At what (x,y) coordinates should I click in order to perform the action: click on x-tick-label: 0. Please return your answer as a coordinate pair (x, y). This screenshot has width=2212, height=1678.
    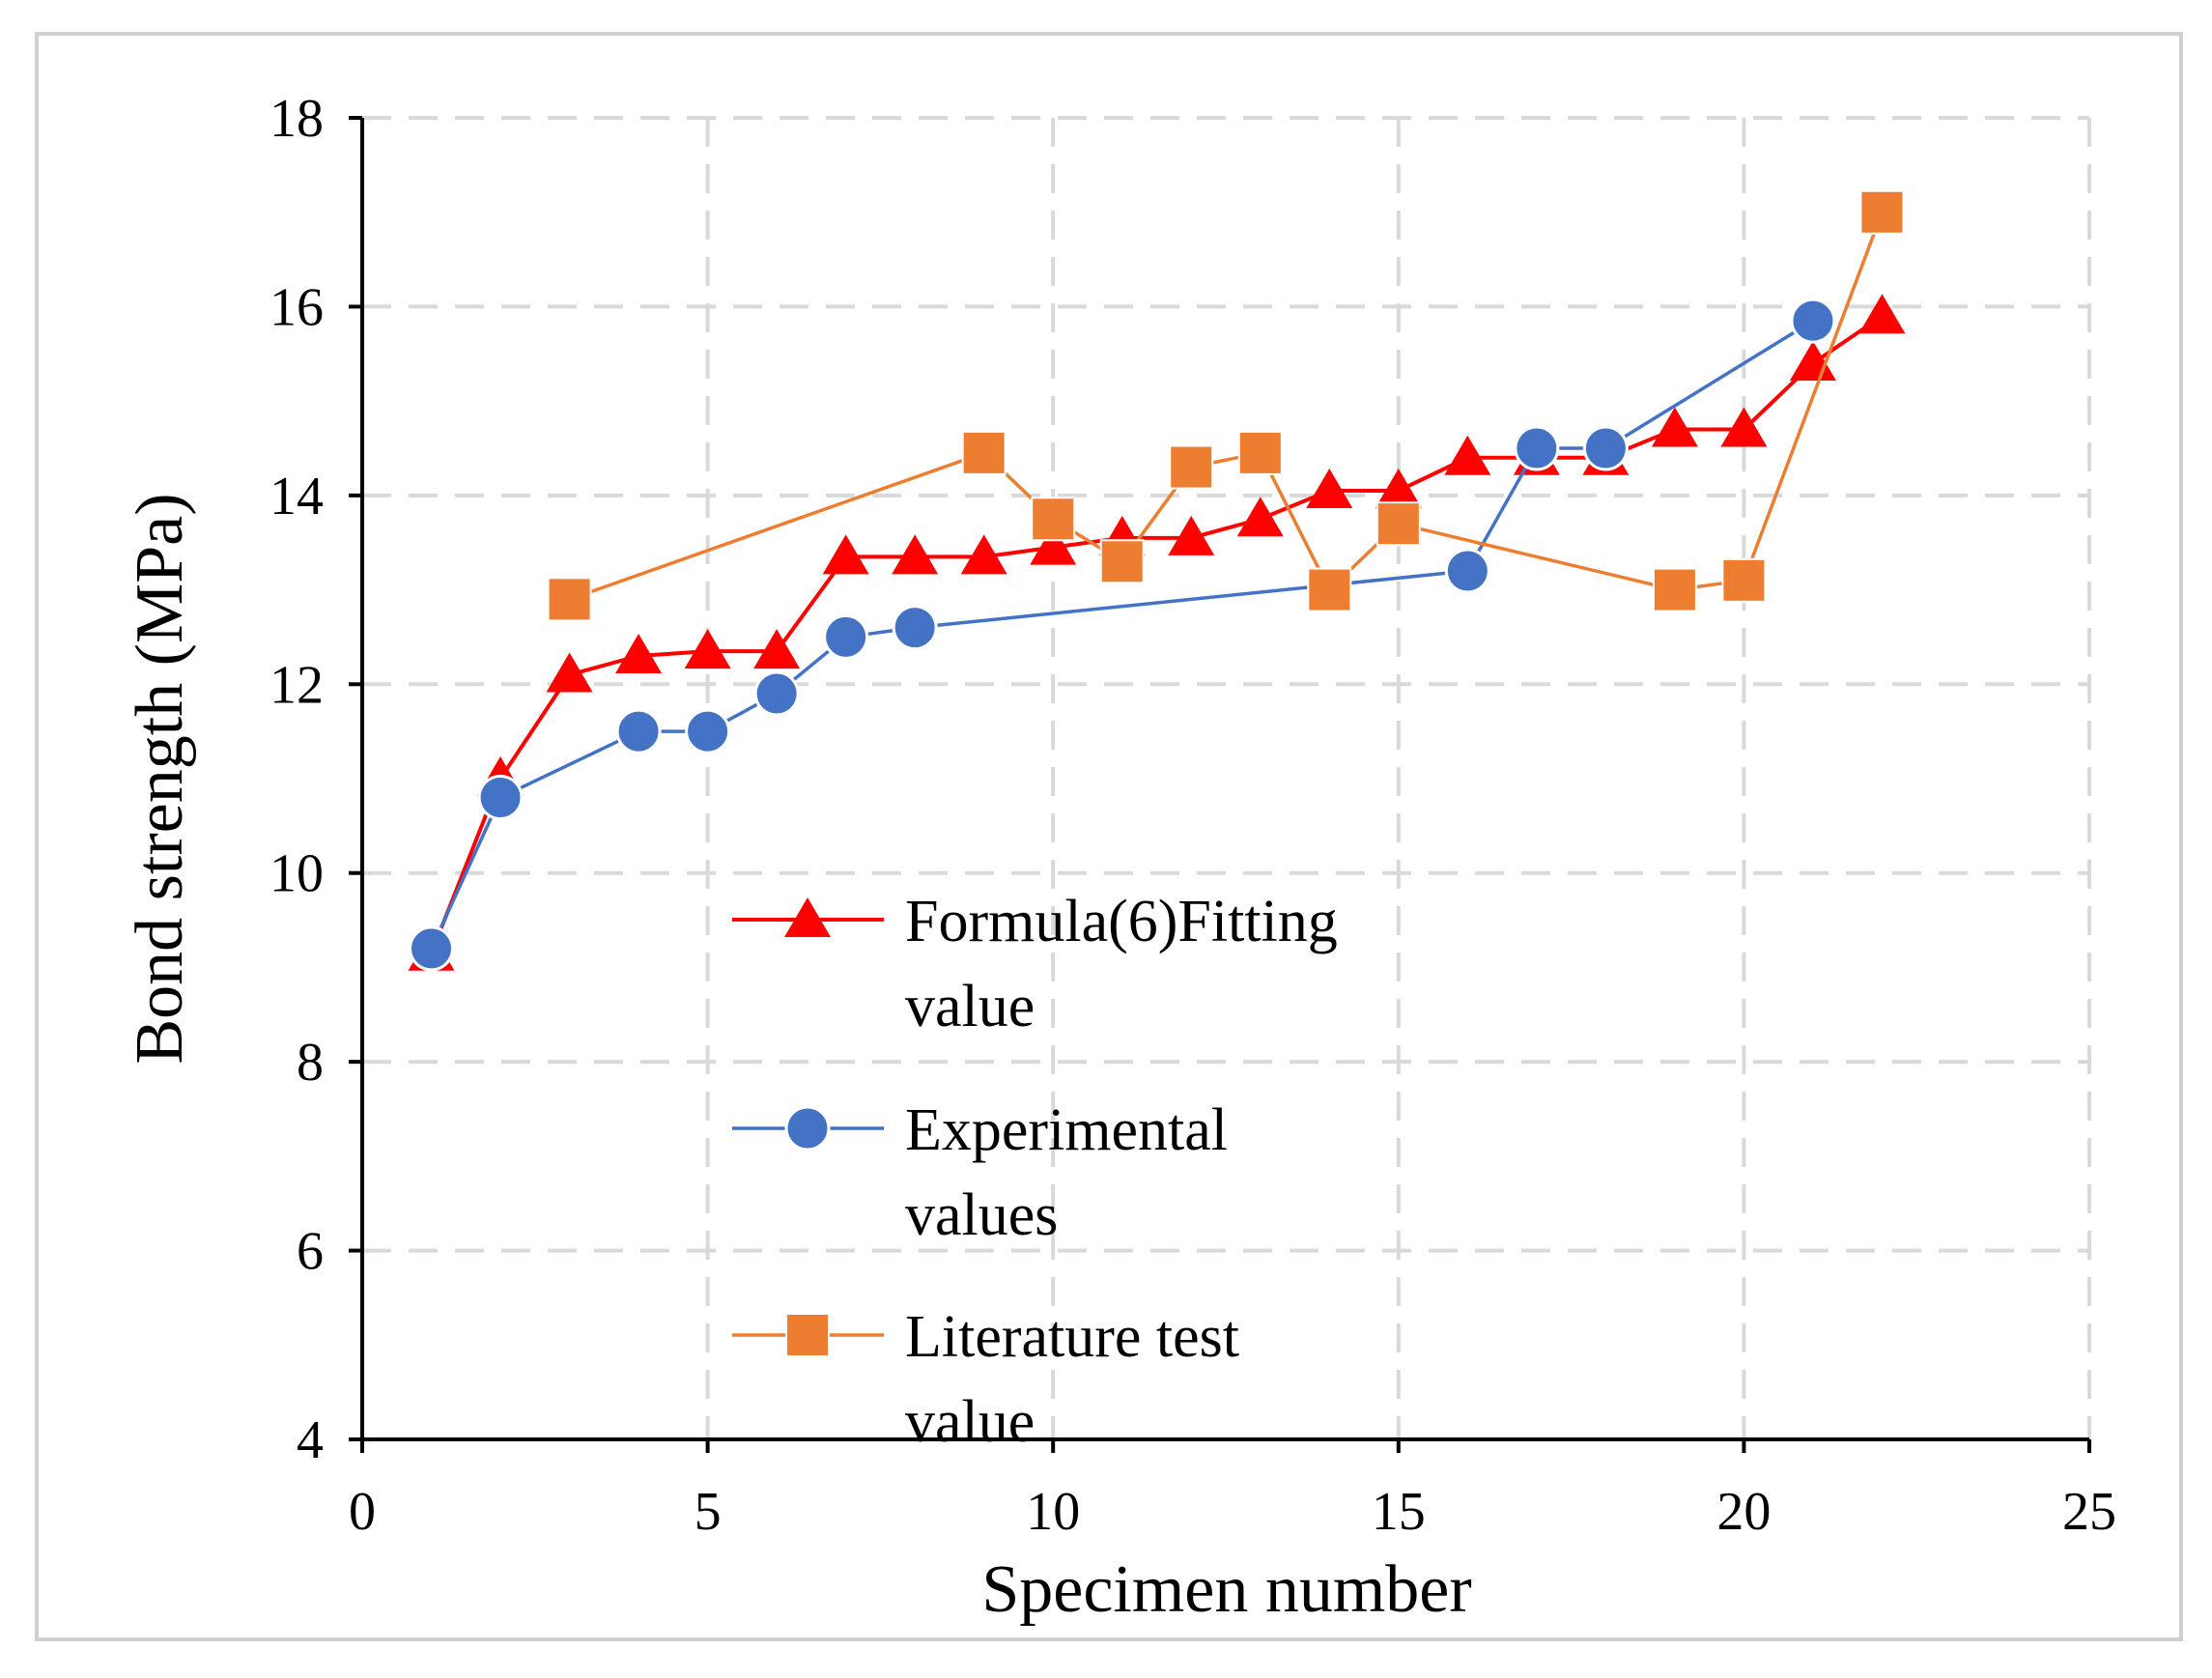
    Looking at the image, I should click on (362, 1512).